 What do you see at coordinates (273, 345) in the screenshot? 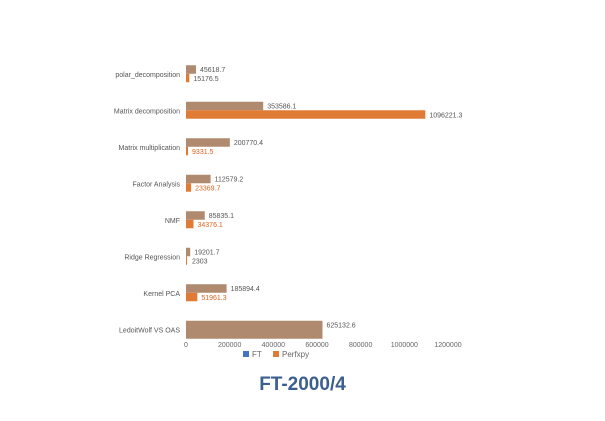
I see `x-tick-label: 400000` at bounding box center [273, 345].